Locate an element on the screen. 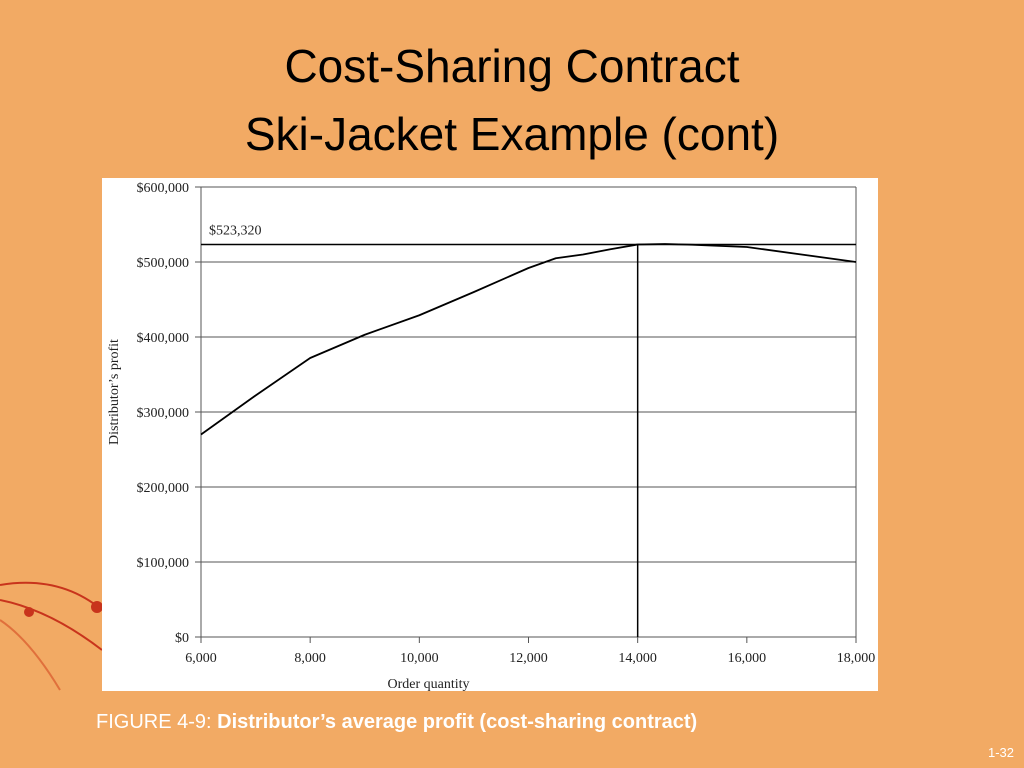 This screenshot has width=1024, height=768. x-tick-label: 10,000 is located at coordinates (419, 658).